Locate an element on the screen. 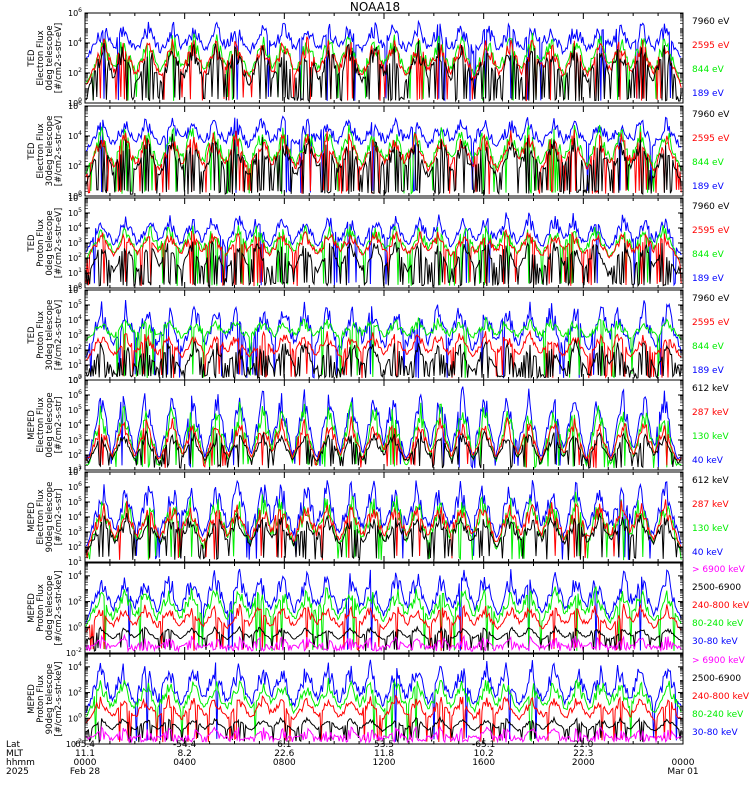 This screenshot has height=800, width=750. legend-entry: 612 keV is located at coordinates (710, 481).